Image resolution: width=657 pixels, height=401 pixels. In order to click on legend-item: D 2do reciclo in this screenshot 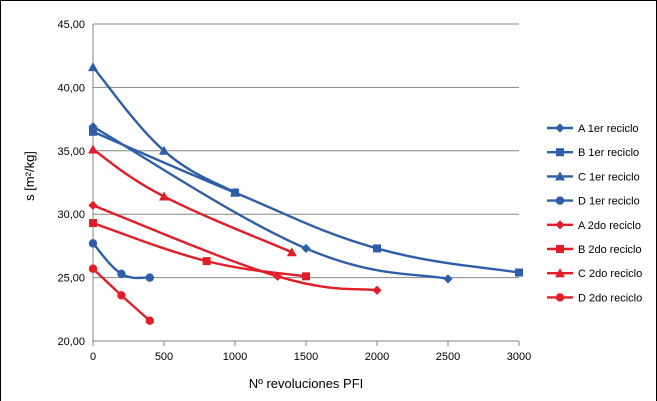, I will do `click(594, 298)`.